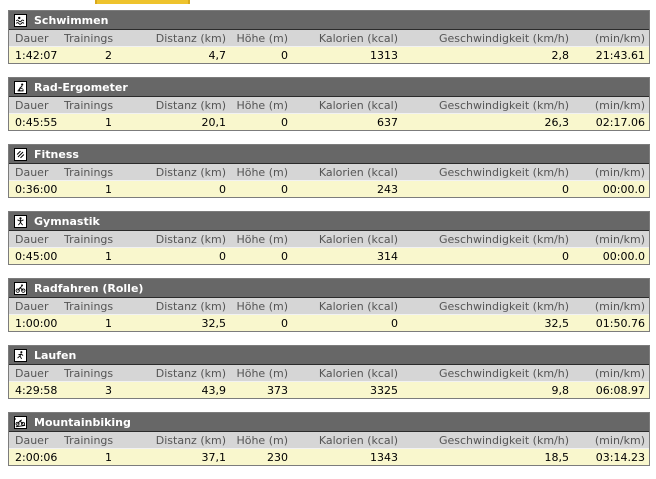  What do you see at coordinates (71, 20) in the screenshot?
I see `section-title: Schwimmen` at bounding box center [71, 20].